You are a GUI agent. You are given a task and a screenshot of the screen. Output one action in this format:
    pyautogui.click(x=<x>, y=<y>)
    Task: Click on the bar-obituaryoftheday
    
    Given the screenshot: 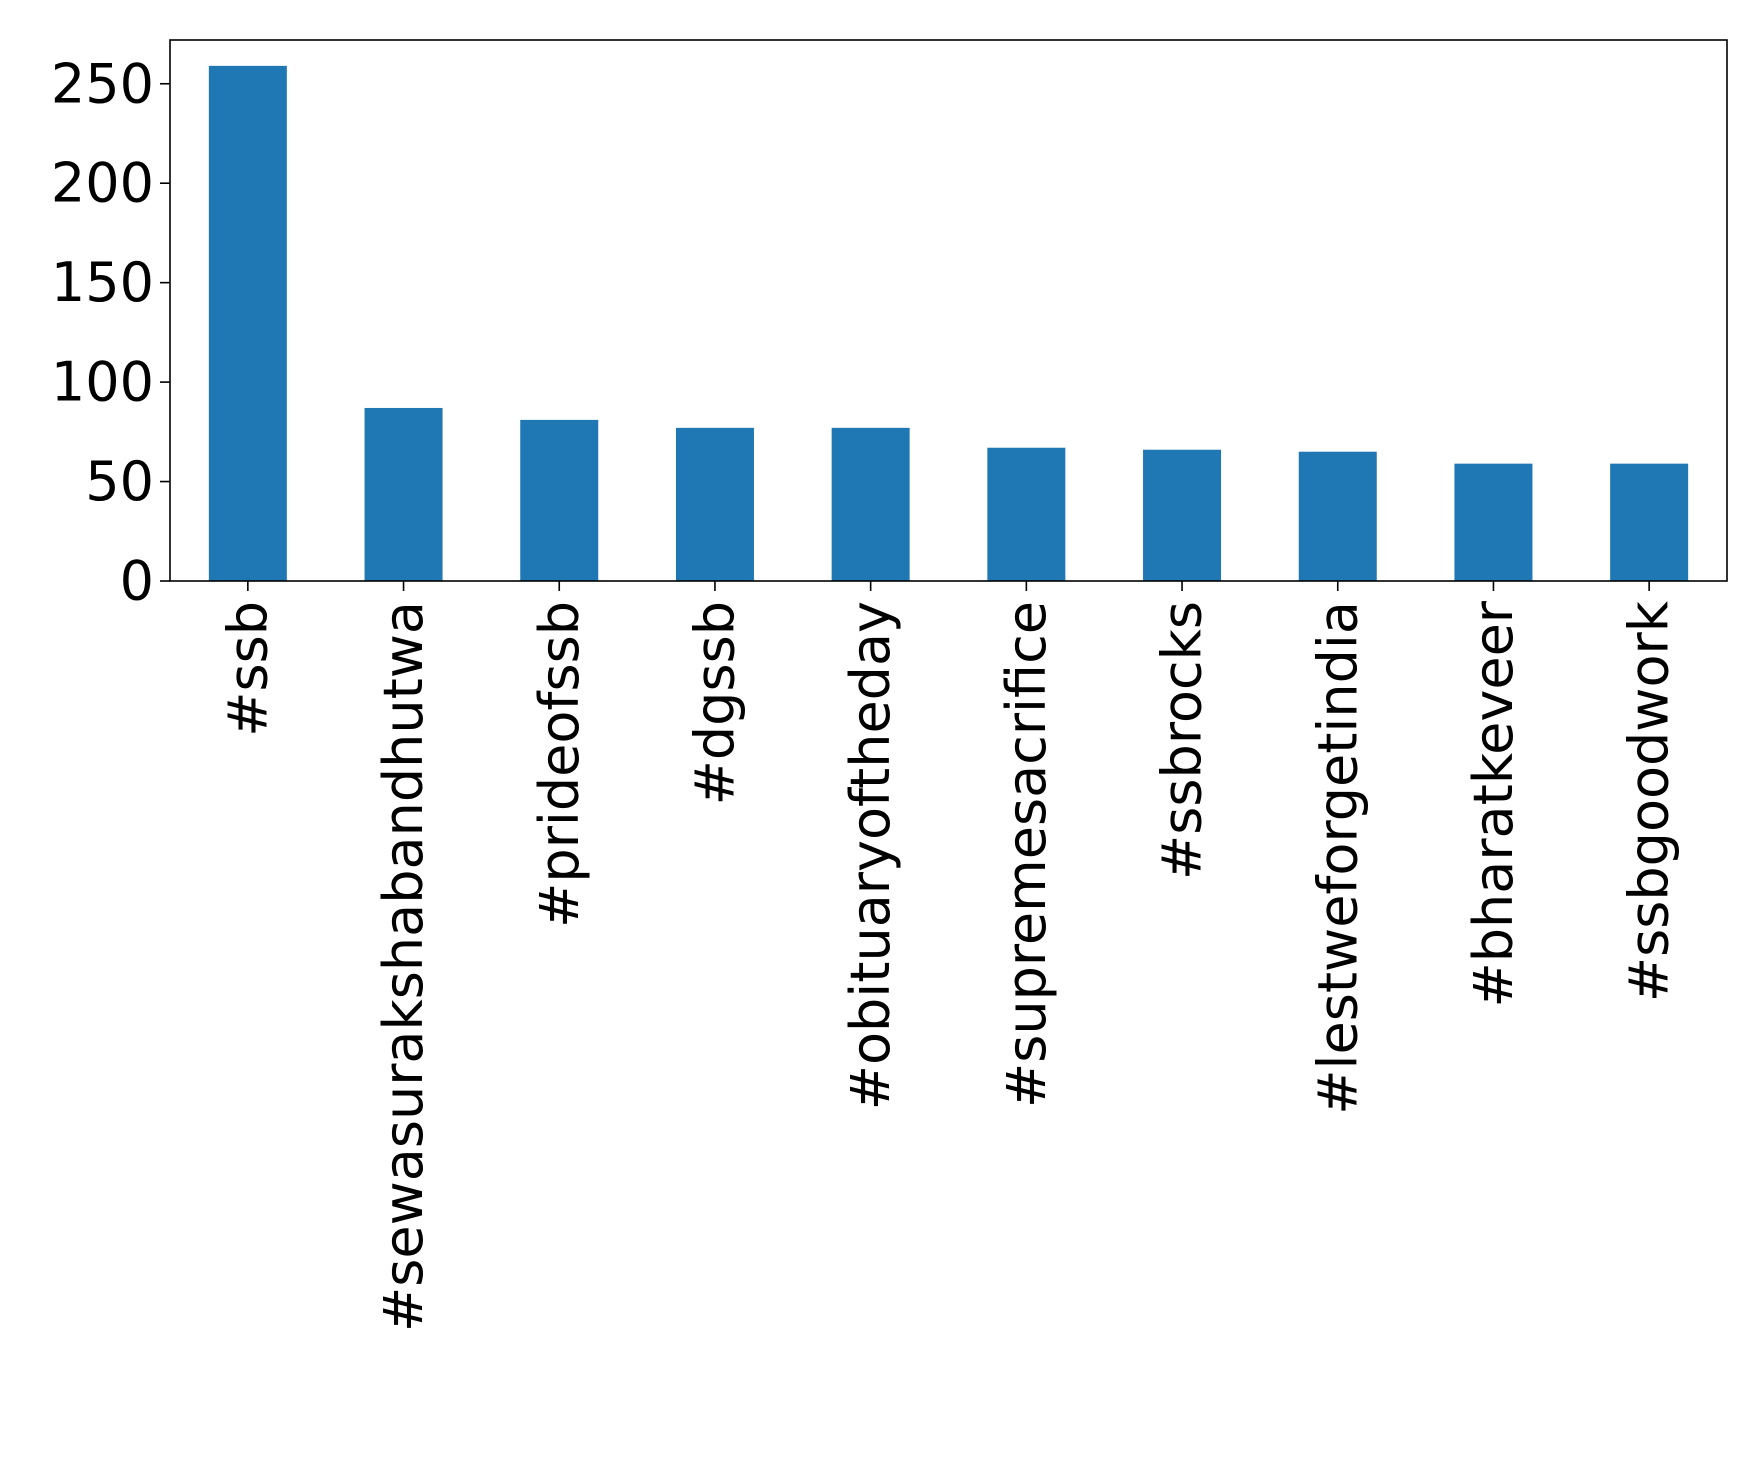 What is the action you would take?
    pyautogui.click(x=870, y=504)
    